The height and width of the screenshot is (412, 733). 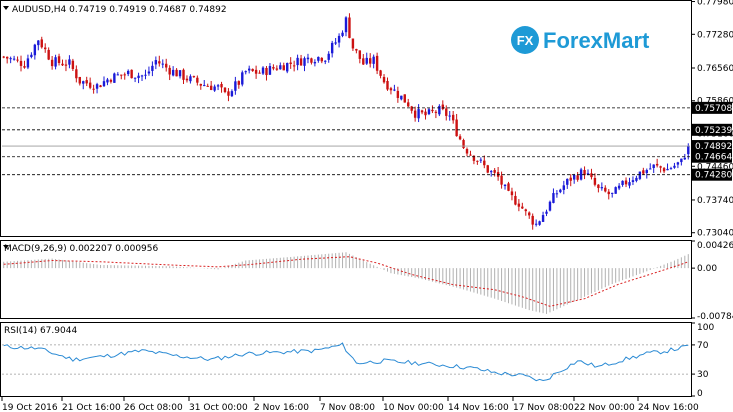 What do you see at coordinates (715, 69) in the screenshot?
I see `y-tick-label: 0.76560` at bounding box center [715, 69].